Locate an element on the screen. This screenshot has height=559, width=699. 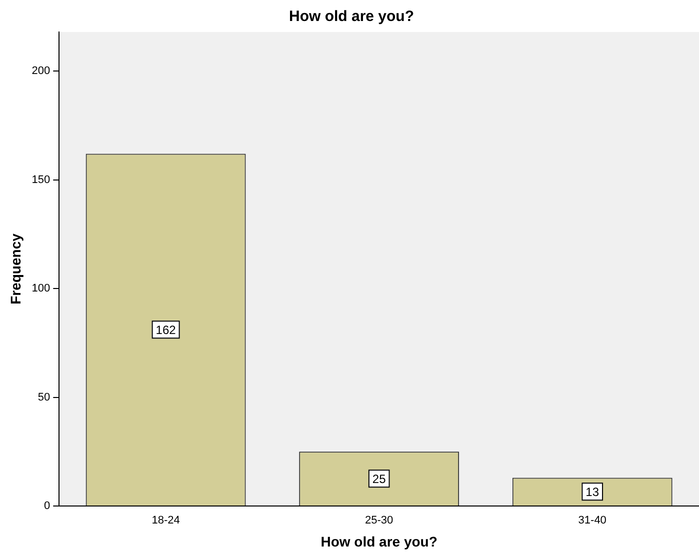
y-tick-label: 0 is located at coordinates (47, 506).